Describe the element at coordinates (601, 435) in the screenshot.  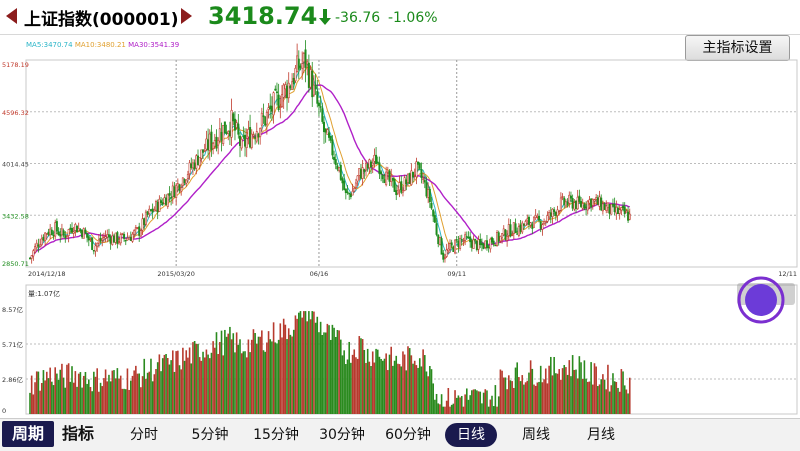
I see `tab-monthly: 月线` at that location.